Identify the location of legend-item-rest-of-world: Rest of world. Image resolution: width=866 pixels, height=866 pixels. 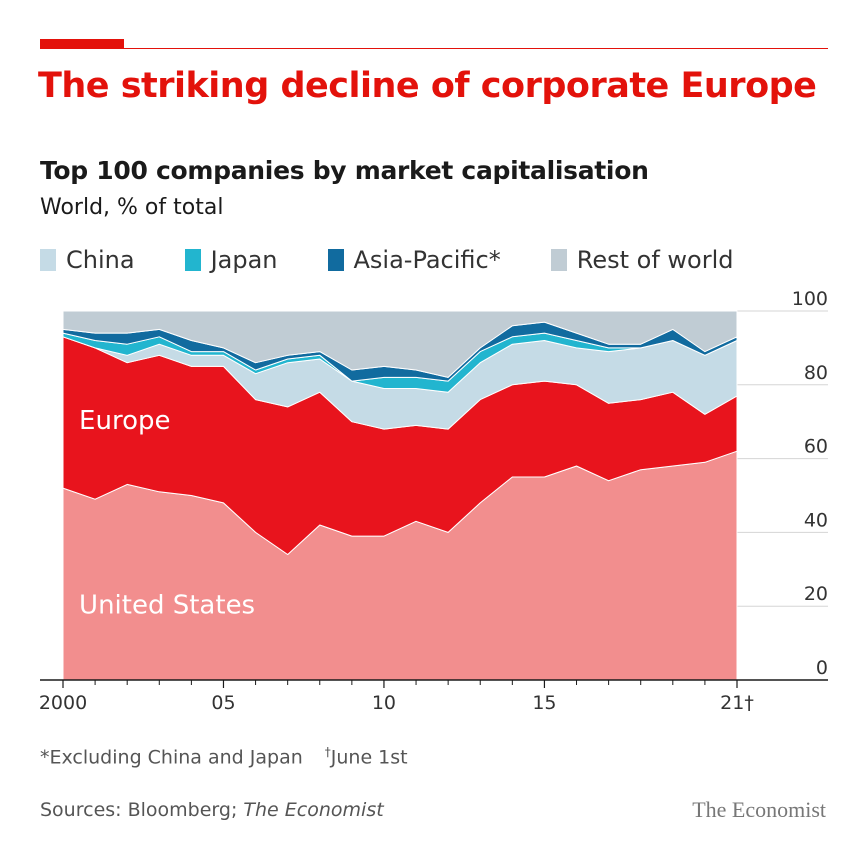
(642, 260).